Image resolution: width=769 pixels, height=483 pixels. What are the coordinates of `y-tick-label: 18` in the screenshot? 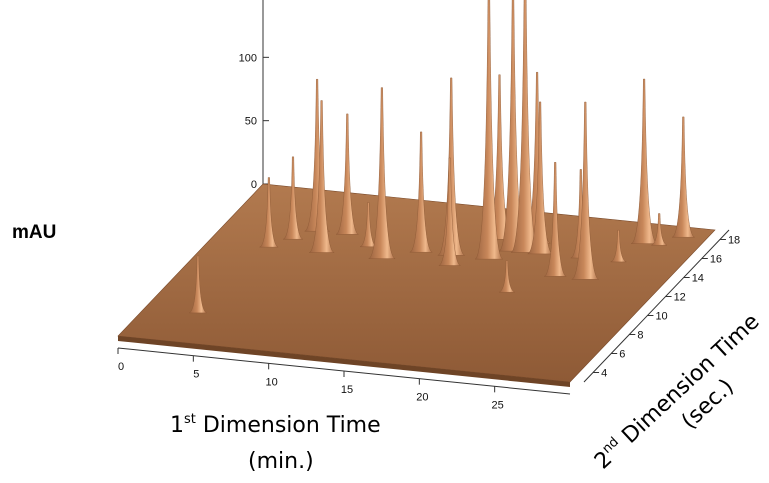 It's located at (734, 241).